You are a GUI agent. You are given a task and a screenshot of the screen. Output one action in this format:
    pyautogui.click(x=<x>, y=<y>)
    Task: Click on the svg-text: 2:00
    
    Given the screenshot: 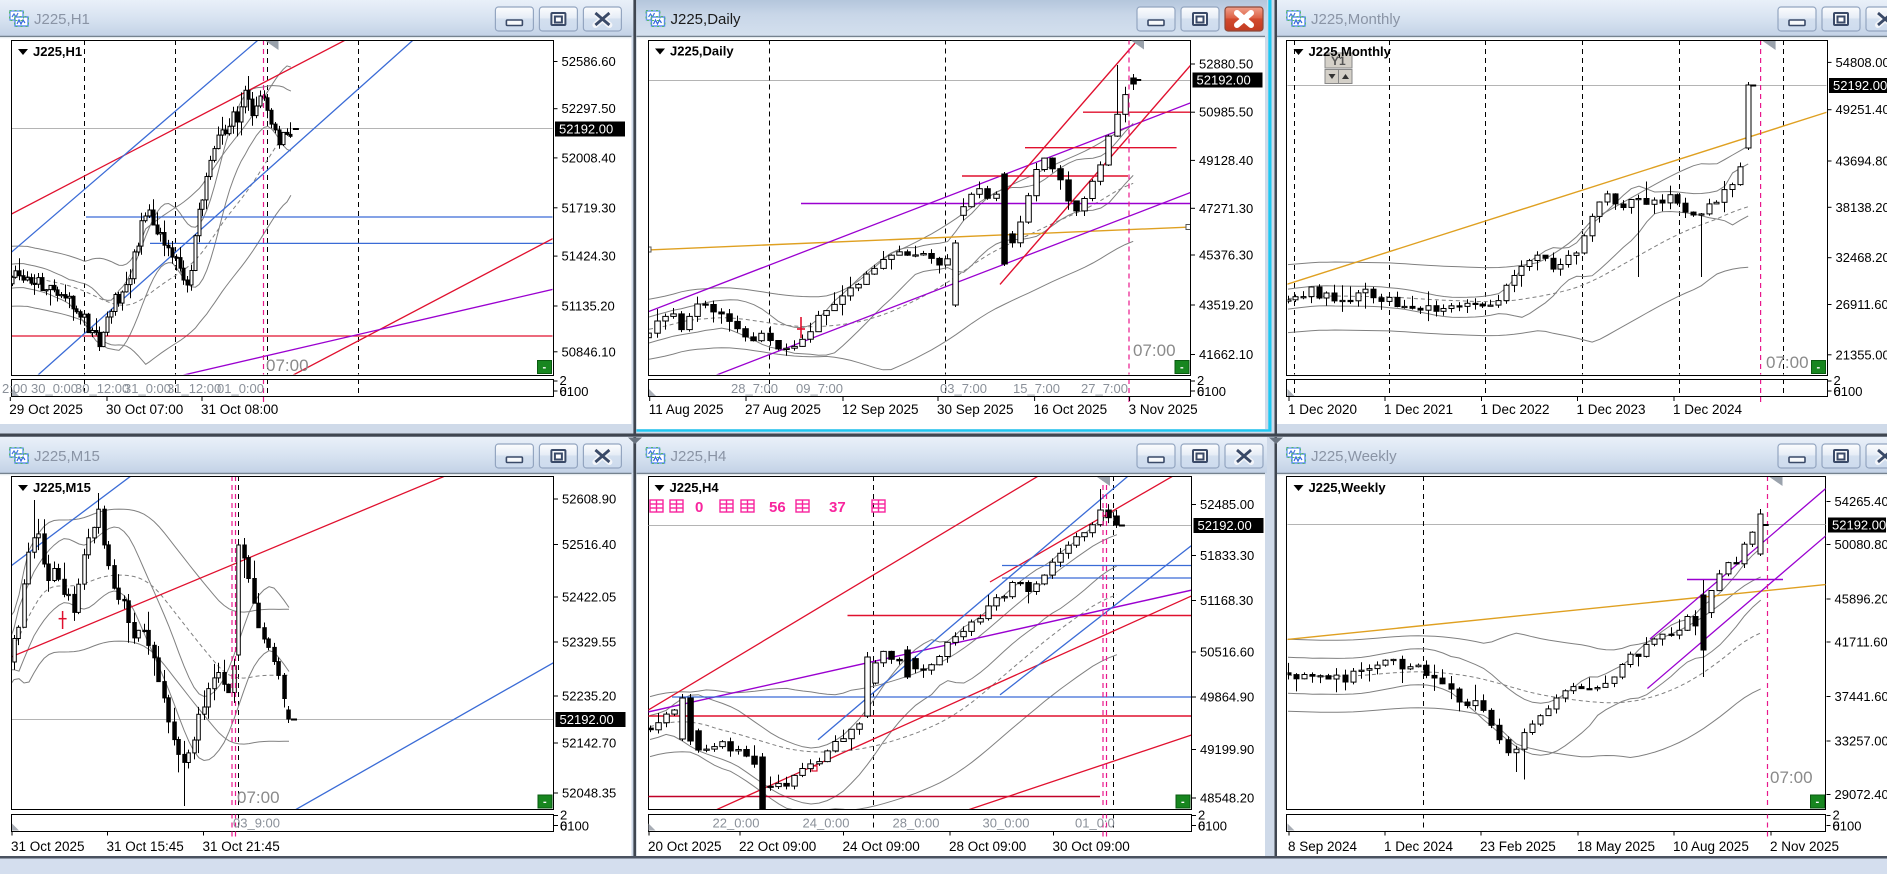 What is the action you would take?
    pyautogui.click(x=14, y=388)
    